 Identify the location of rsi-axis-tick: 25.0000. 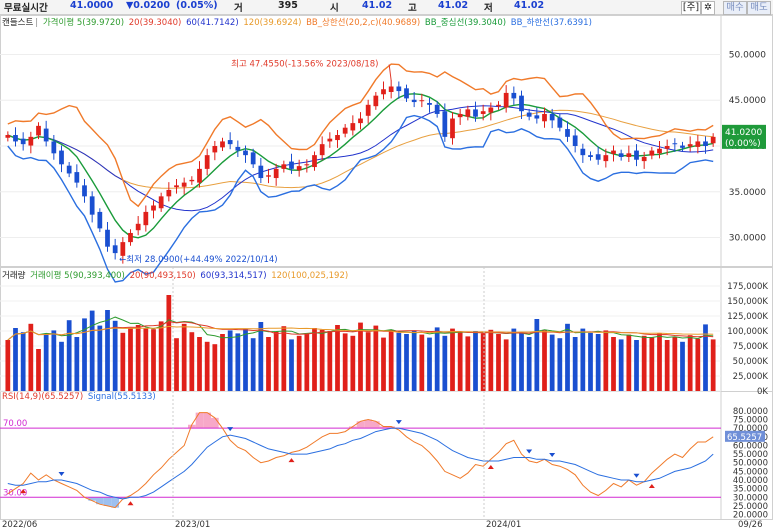
(750, 507).